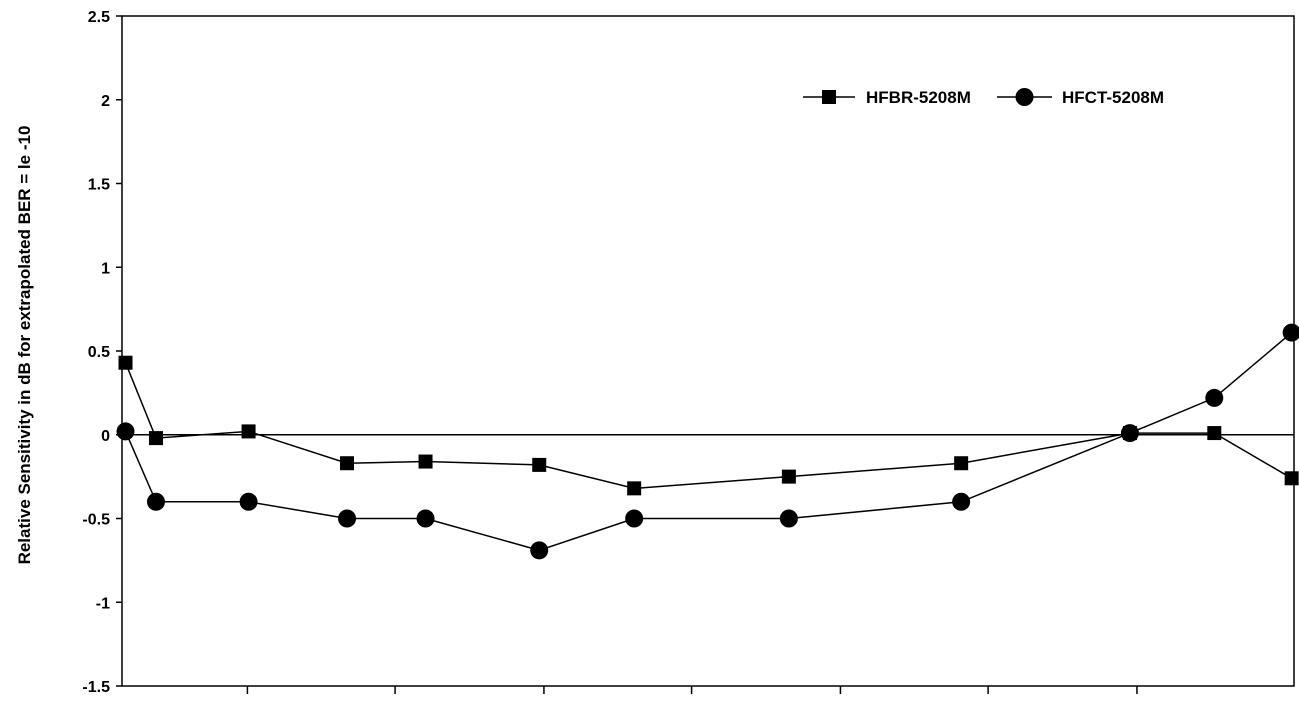  I want to click on y-tick-label: 1, so click(105, 268).